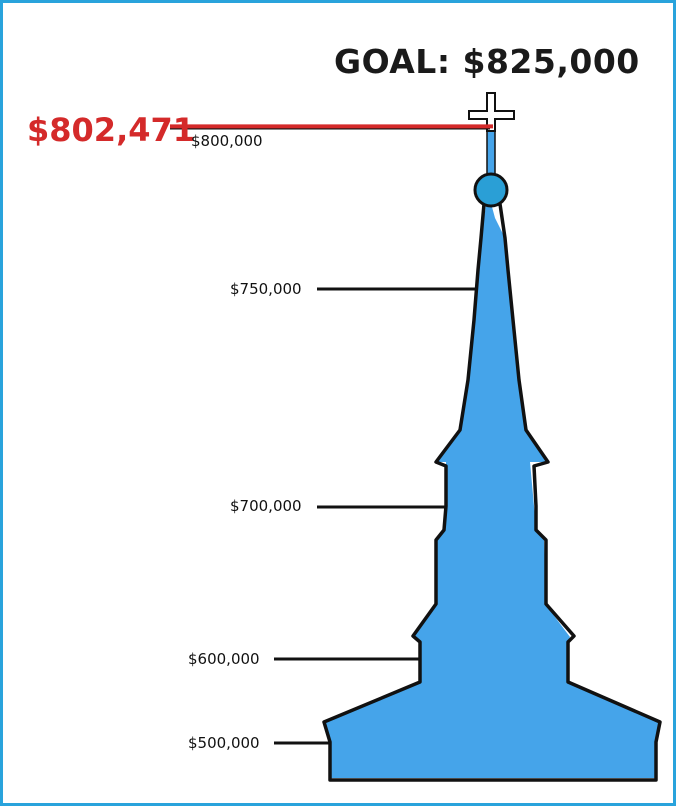 The width and height of the screenshot is (676, 806). Describe the element at coordinates (487, 61) in the screenshot. I see `goal-title: GOAL: $825,000` at that location.